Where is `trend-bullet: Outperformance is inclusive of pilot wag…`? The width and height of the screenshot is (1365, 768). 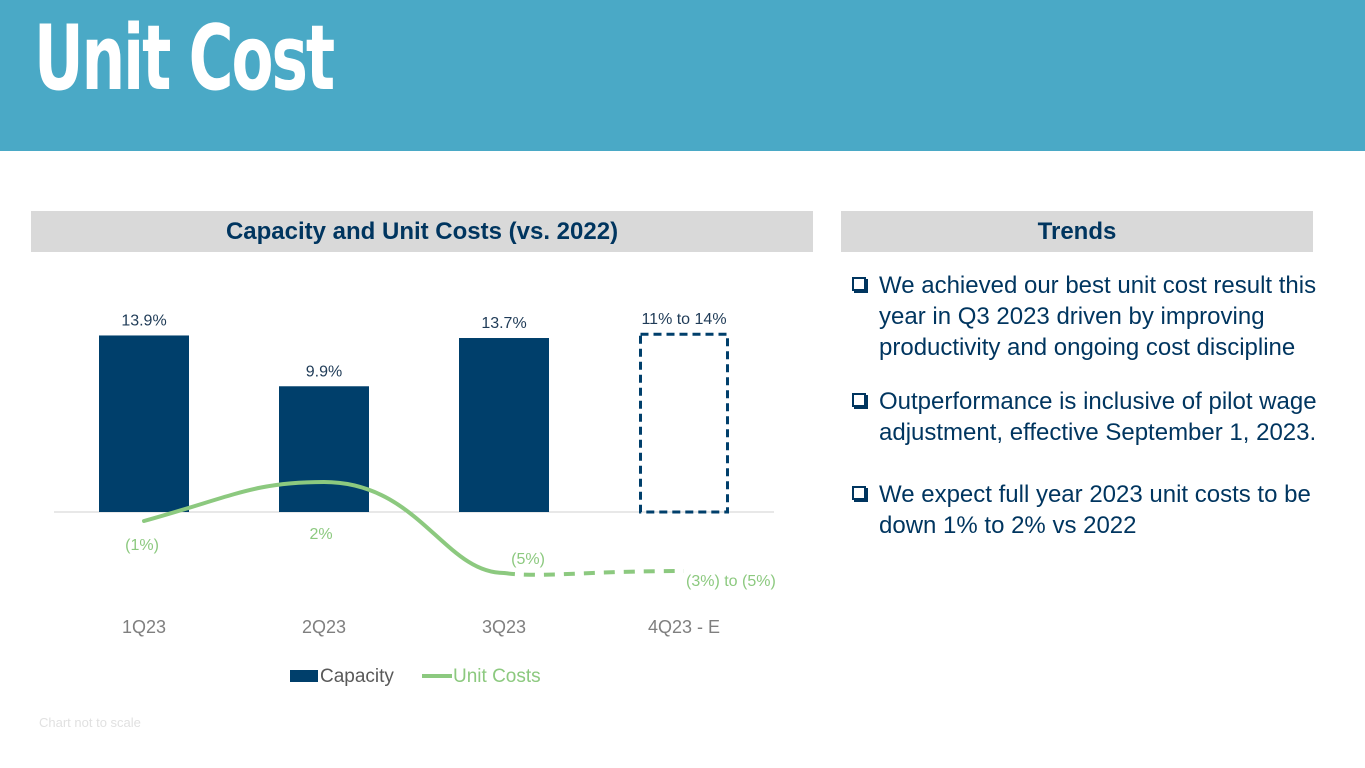
trend-bullet: Outperformance is inclusive of pilot wag… is located at coordinates (1087, 417).